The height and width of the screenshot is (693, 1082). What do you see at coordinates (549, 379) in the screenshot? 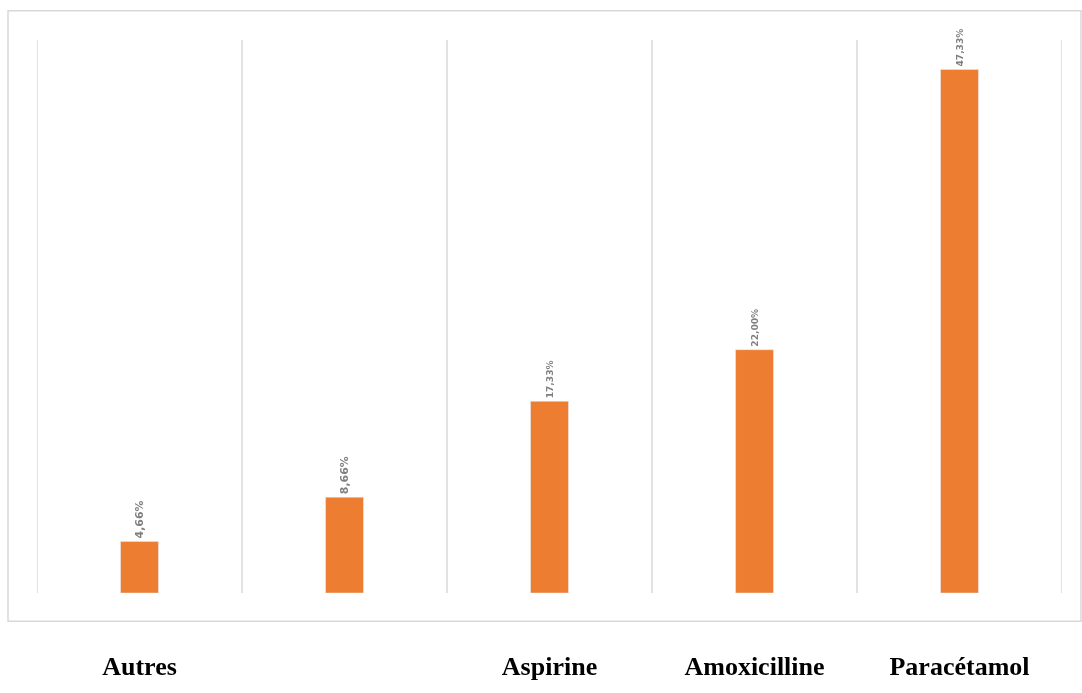
I see `data-label: 17,33%` at bounding box center [549, 379].